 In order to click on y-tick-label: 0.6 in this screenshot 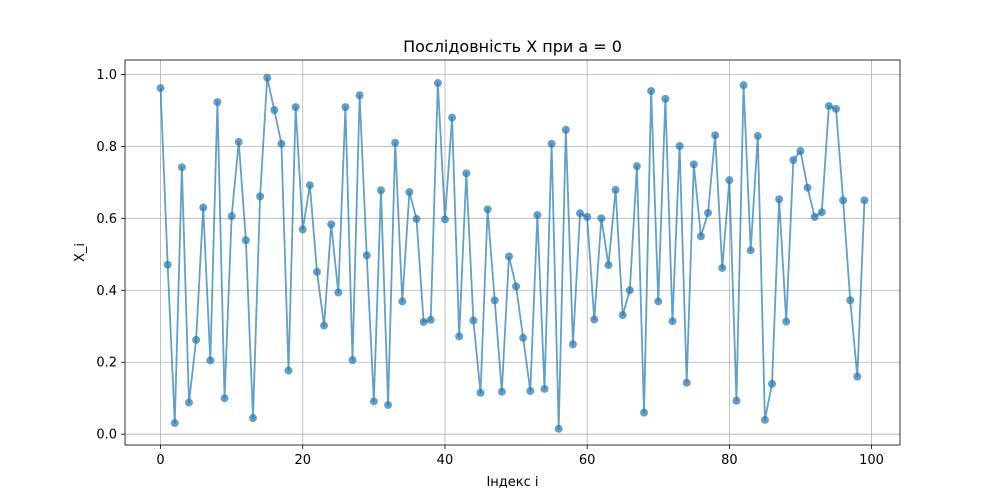, I will do `click(106, 219)`.